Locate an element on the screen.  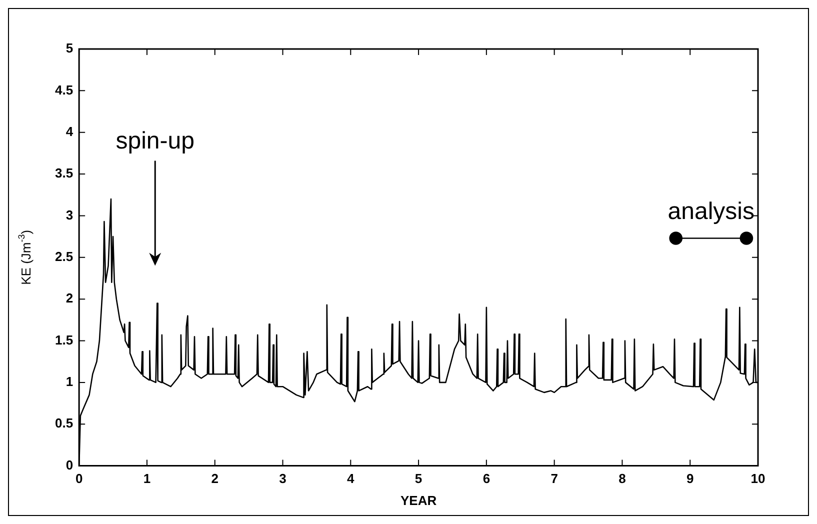
x-tick-label: 6 is located at coordinates (486, 478).